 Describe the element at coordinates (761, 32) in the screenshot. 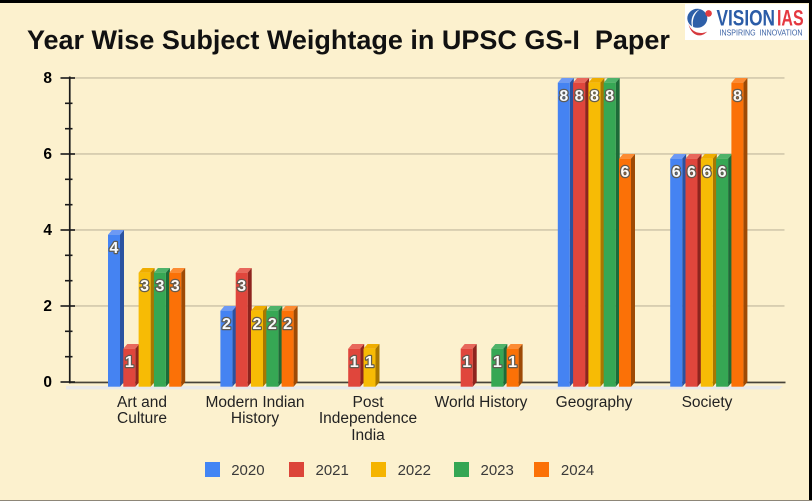

I see `svg-text: INSPIRING INNOVATION` at that location.